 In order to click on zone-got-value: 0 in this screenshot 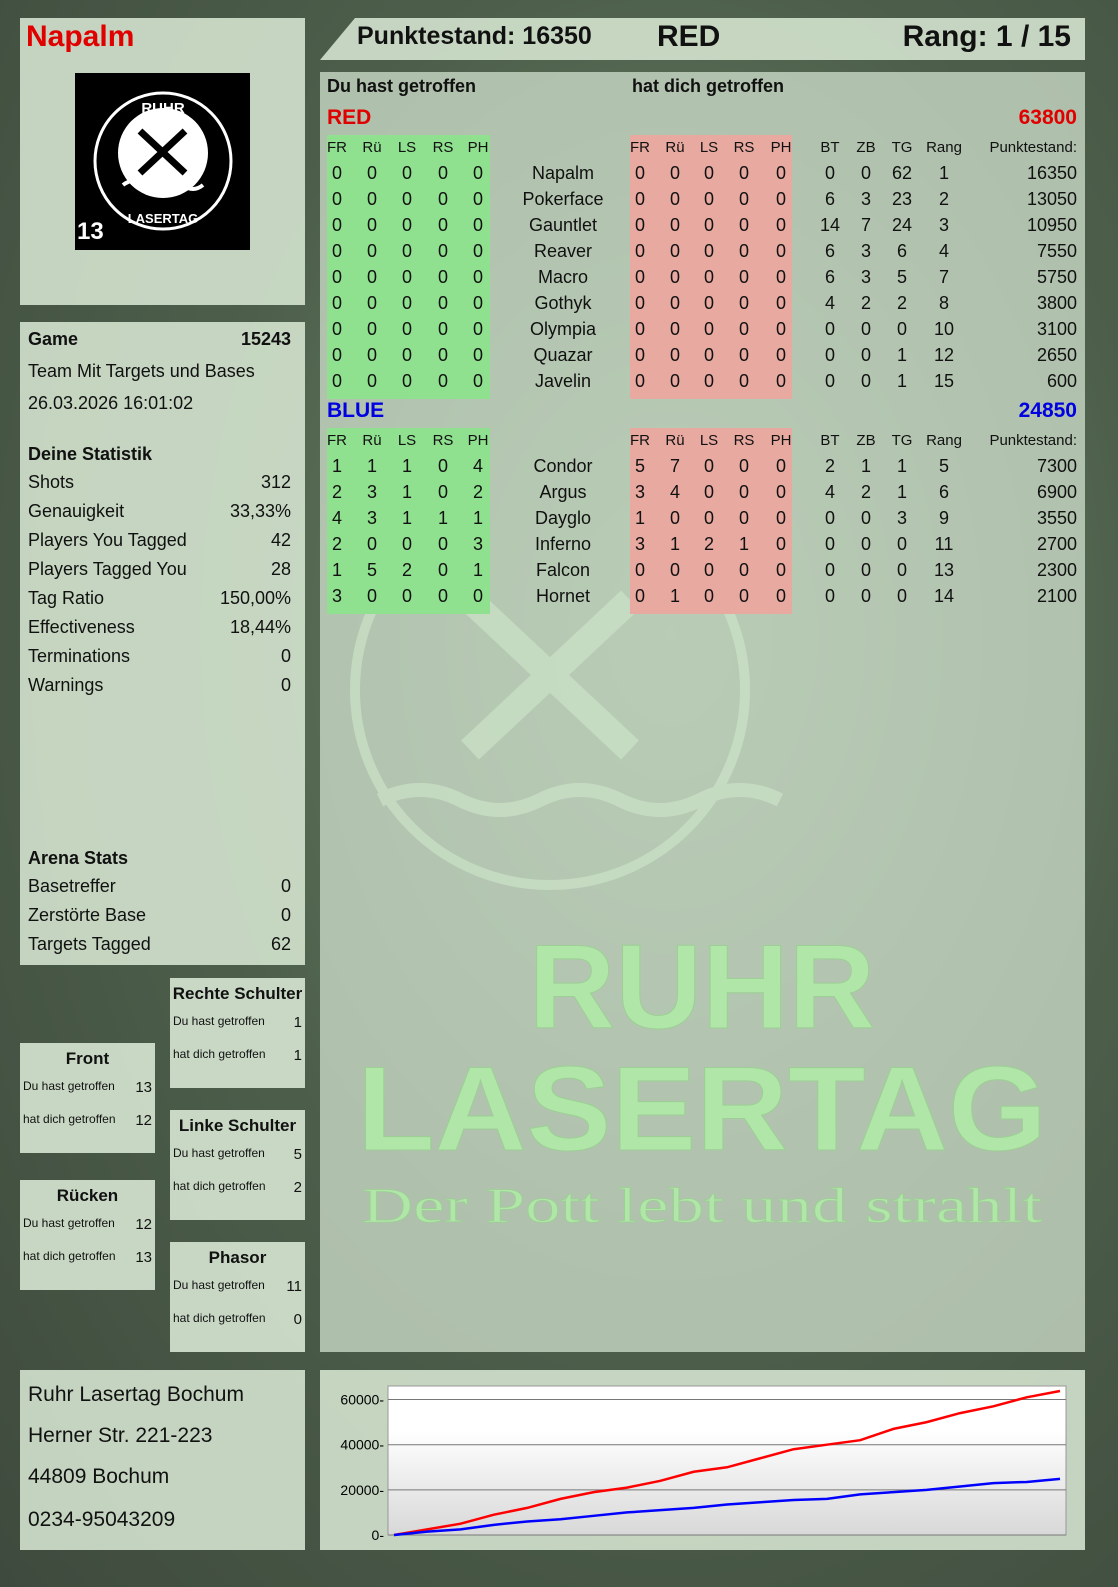, I will do `click(297, 1319)`.